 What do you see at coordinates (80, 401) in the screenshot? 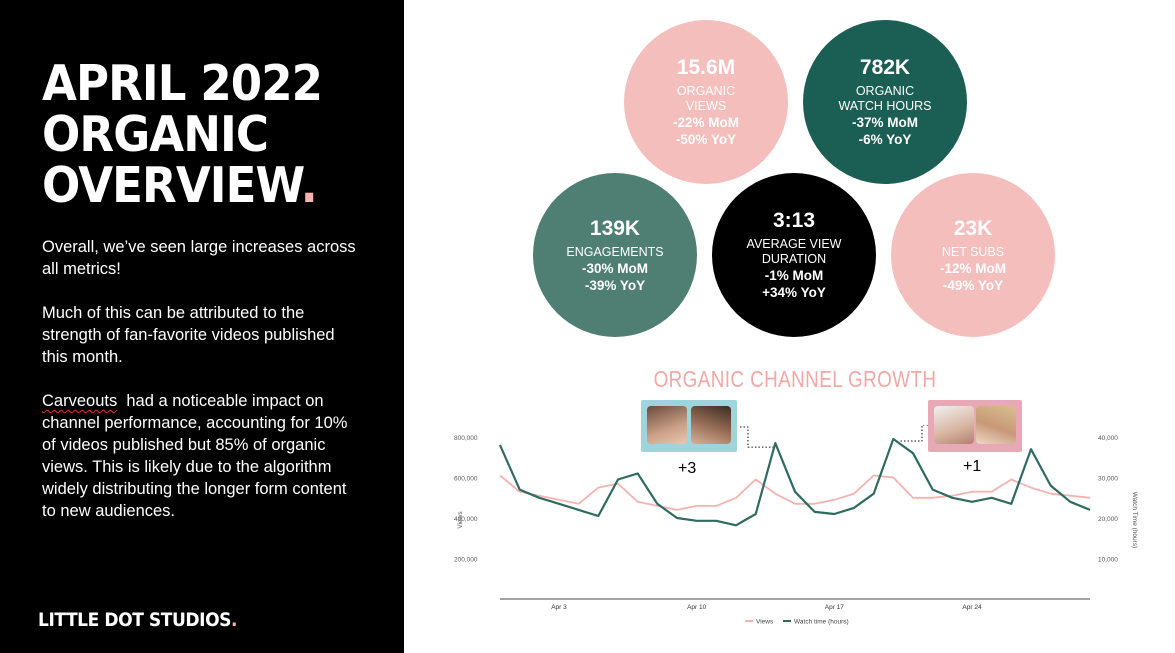
I see `carveouts-word: Carveouts` at bounding box center [80, 401].